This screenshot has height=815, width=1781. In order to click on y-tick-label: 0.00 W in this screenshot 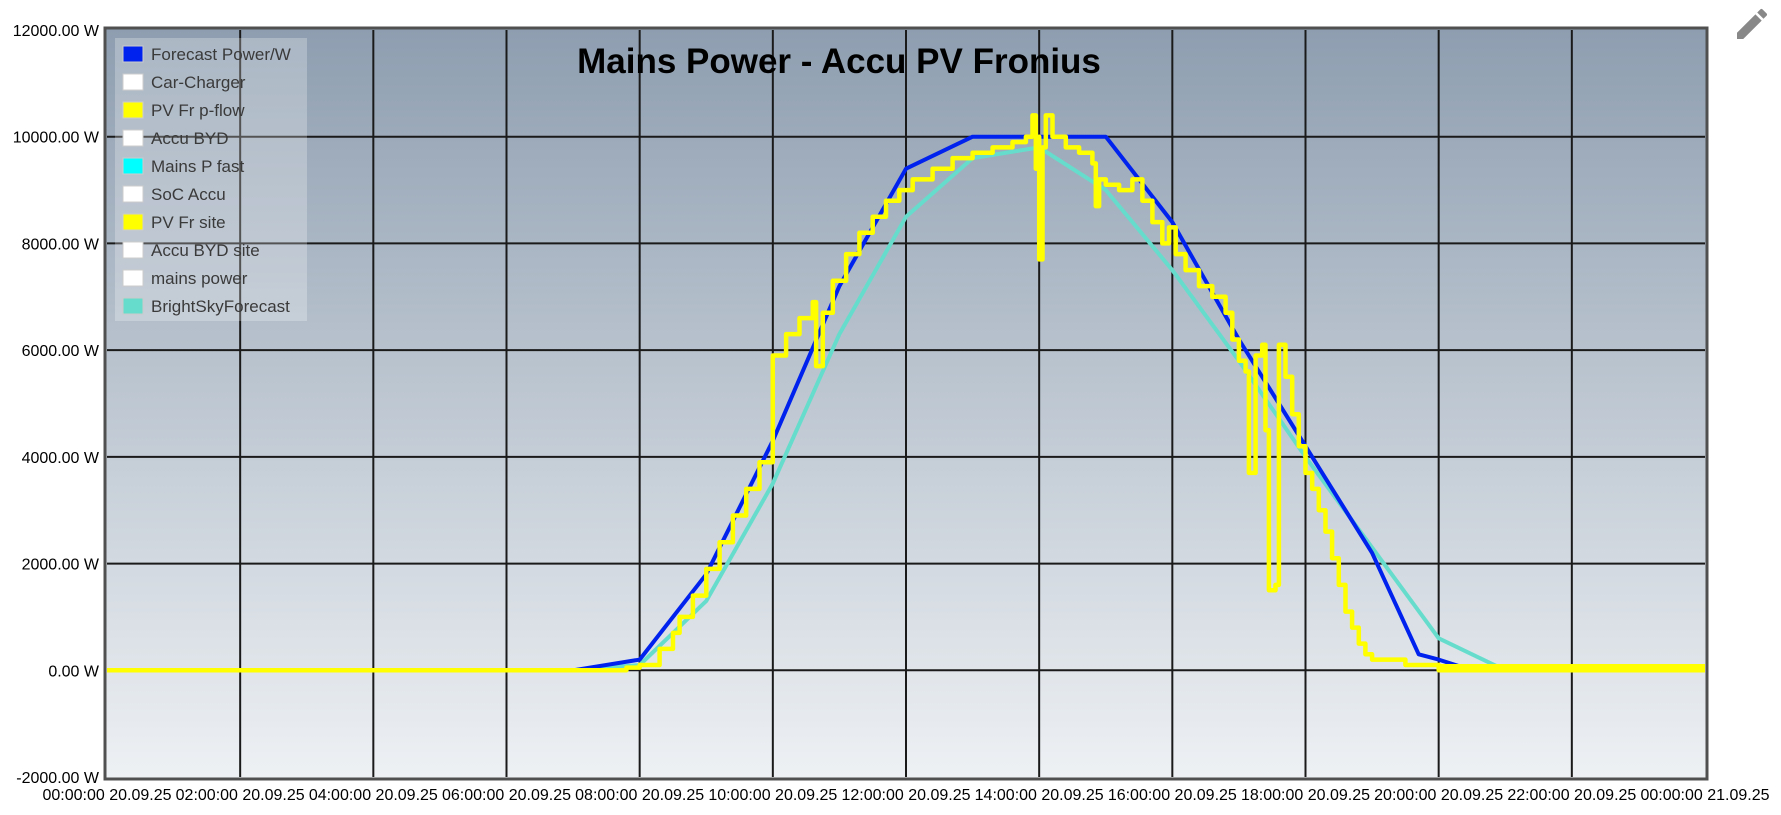, I will do `click(74, 671)`.